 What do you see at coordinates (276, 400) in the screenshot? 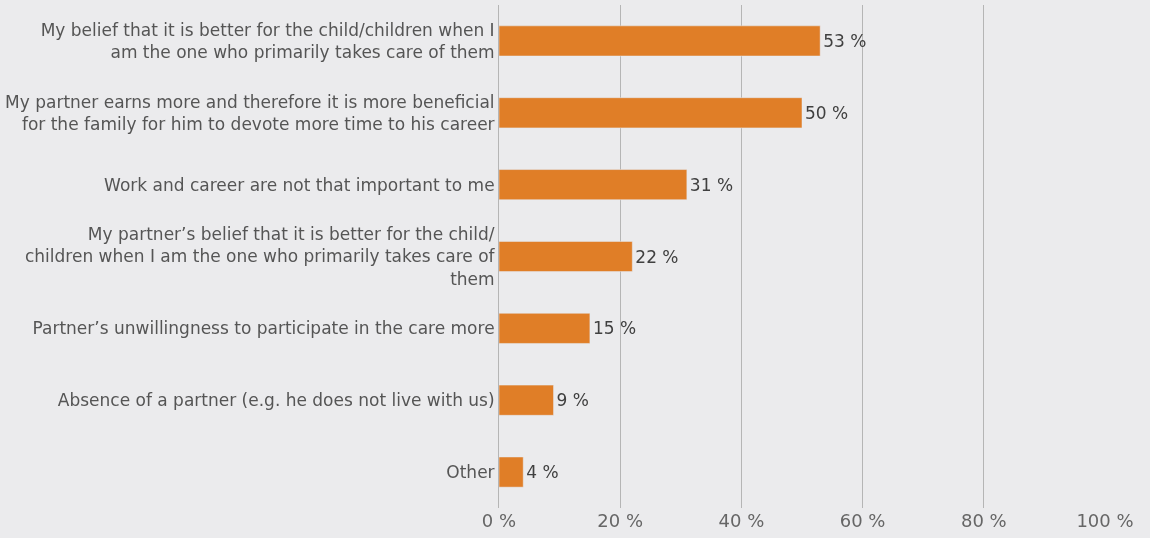
I see `y-tick-label: Absence of a partner (e.g. he does not live with us)` at bounding box center [276, 400].